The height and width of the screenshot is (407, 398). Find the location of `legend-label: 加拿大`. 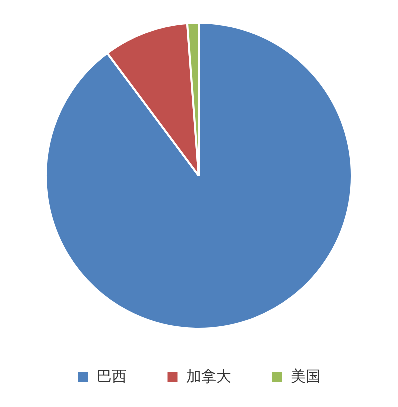

legend-label: 加拿大 is located at coordinates (209, 376).